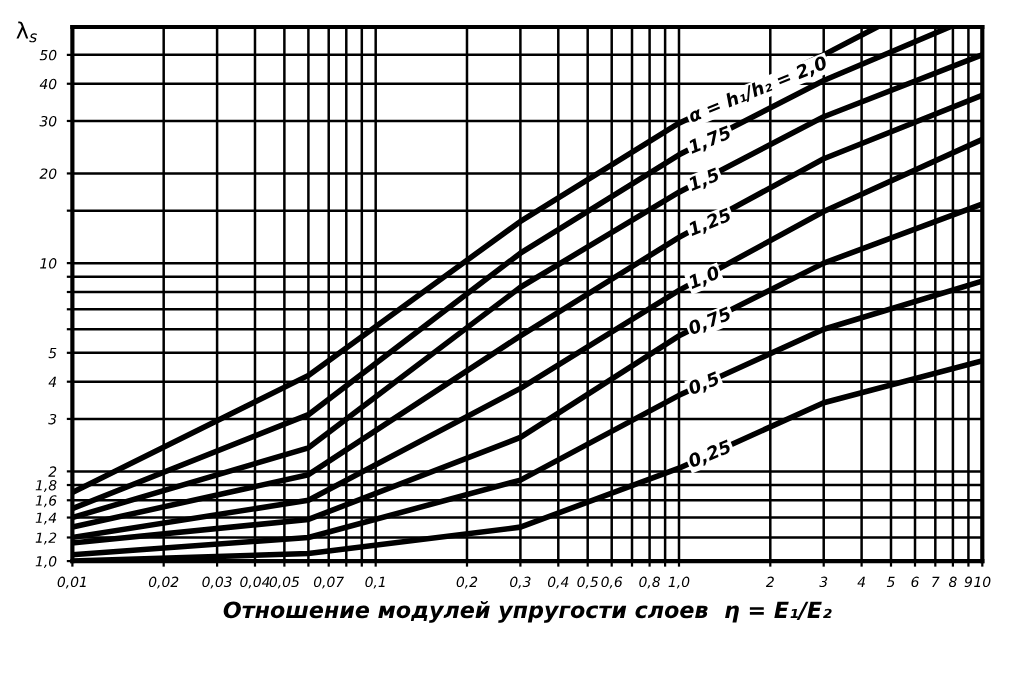 The image size is (1034, 676). Describe the element at coordinates (704, 180) in the screenshot. I see `text: 1,5` at that location.